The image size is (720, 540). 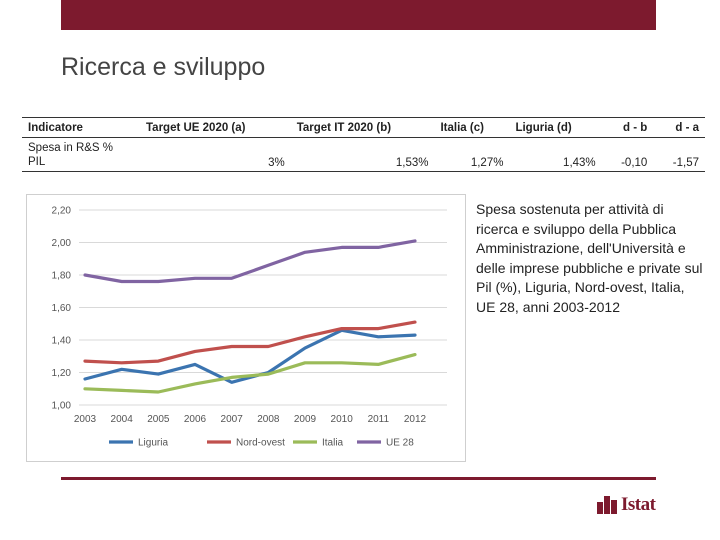 What do you see at coordinates (358, 478) in the screenshot?
I see `bottom-rule` at bounding box center [358, 478].